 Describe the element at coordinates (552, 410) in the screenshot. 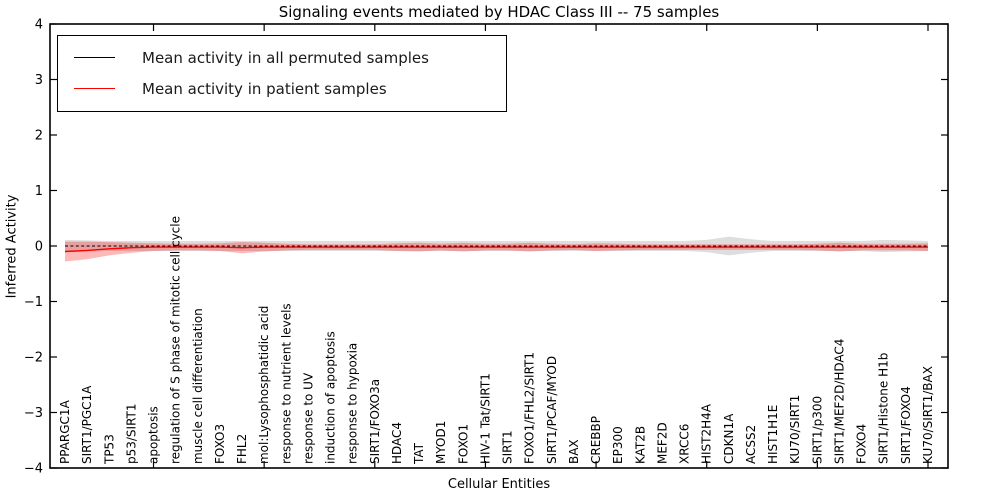

I see `x-tick-label: SIRT1/PCAF/MYOD` at that location.